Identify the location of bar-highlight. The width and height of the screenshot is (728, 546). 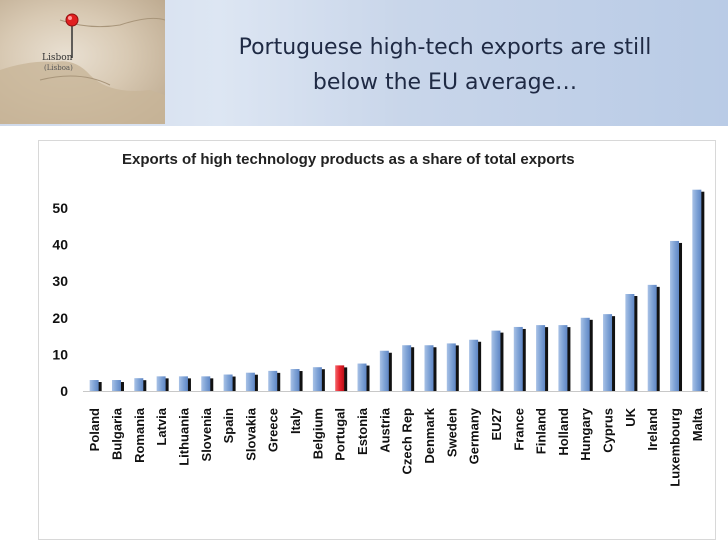
(340, 378).